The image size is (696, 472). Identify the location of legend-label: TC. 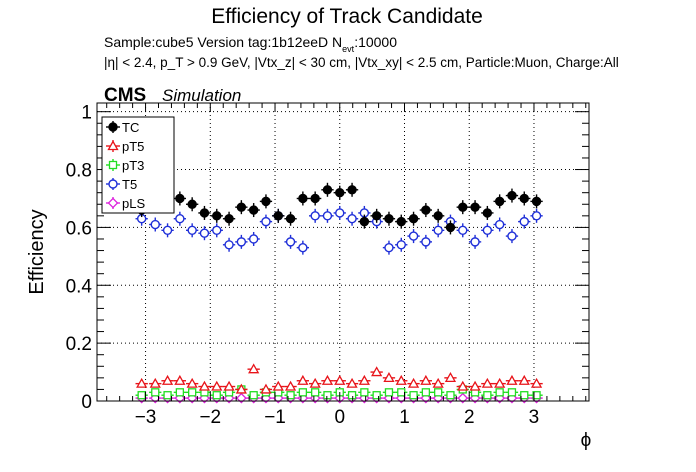
(130, 127).